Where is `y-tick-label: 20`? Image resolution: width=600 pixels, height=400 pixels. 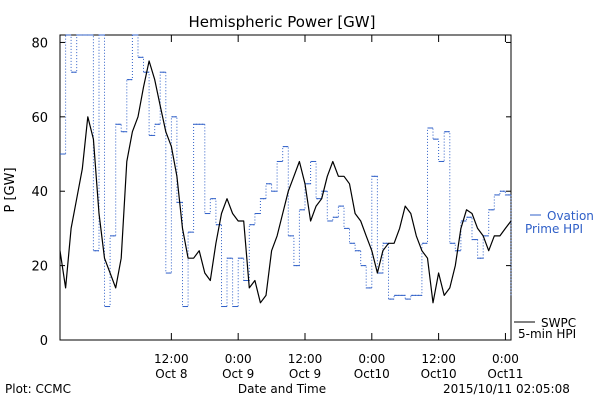 y-tick-label: 20 is located at coordinates (39, 267).